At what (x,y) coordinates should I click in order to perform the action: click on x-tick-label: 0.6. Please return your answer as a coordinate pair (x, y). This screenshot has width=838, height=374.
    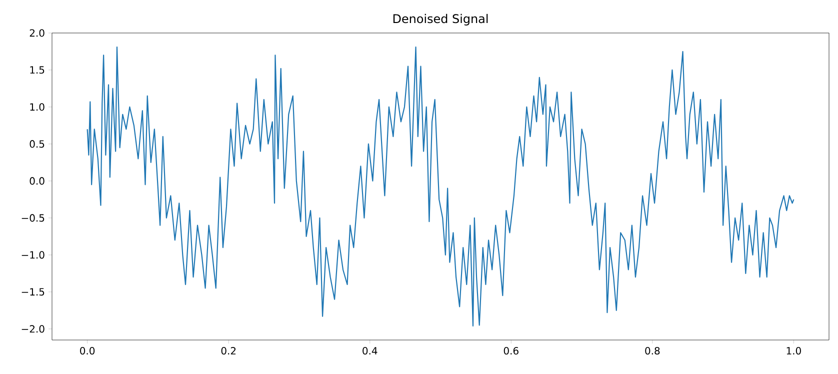
    Looking at the image, I should click on (511, 351).